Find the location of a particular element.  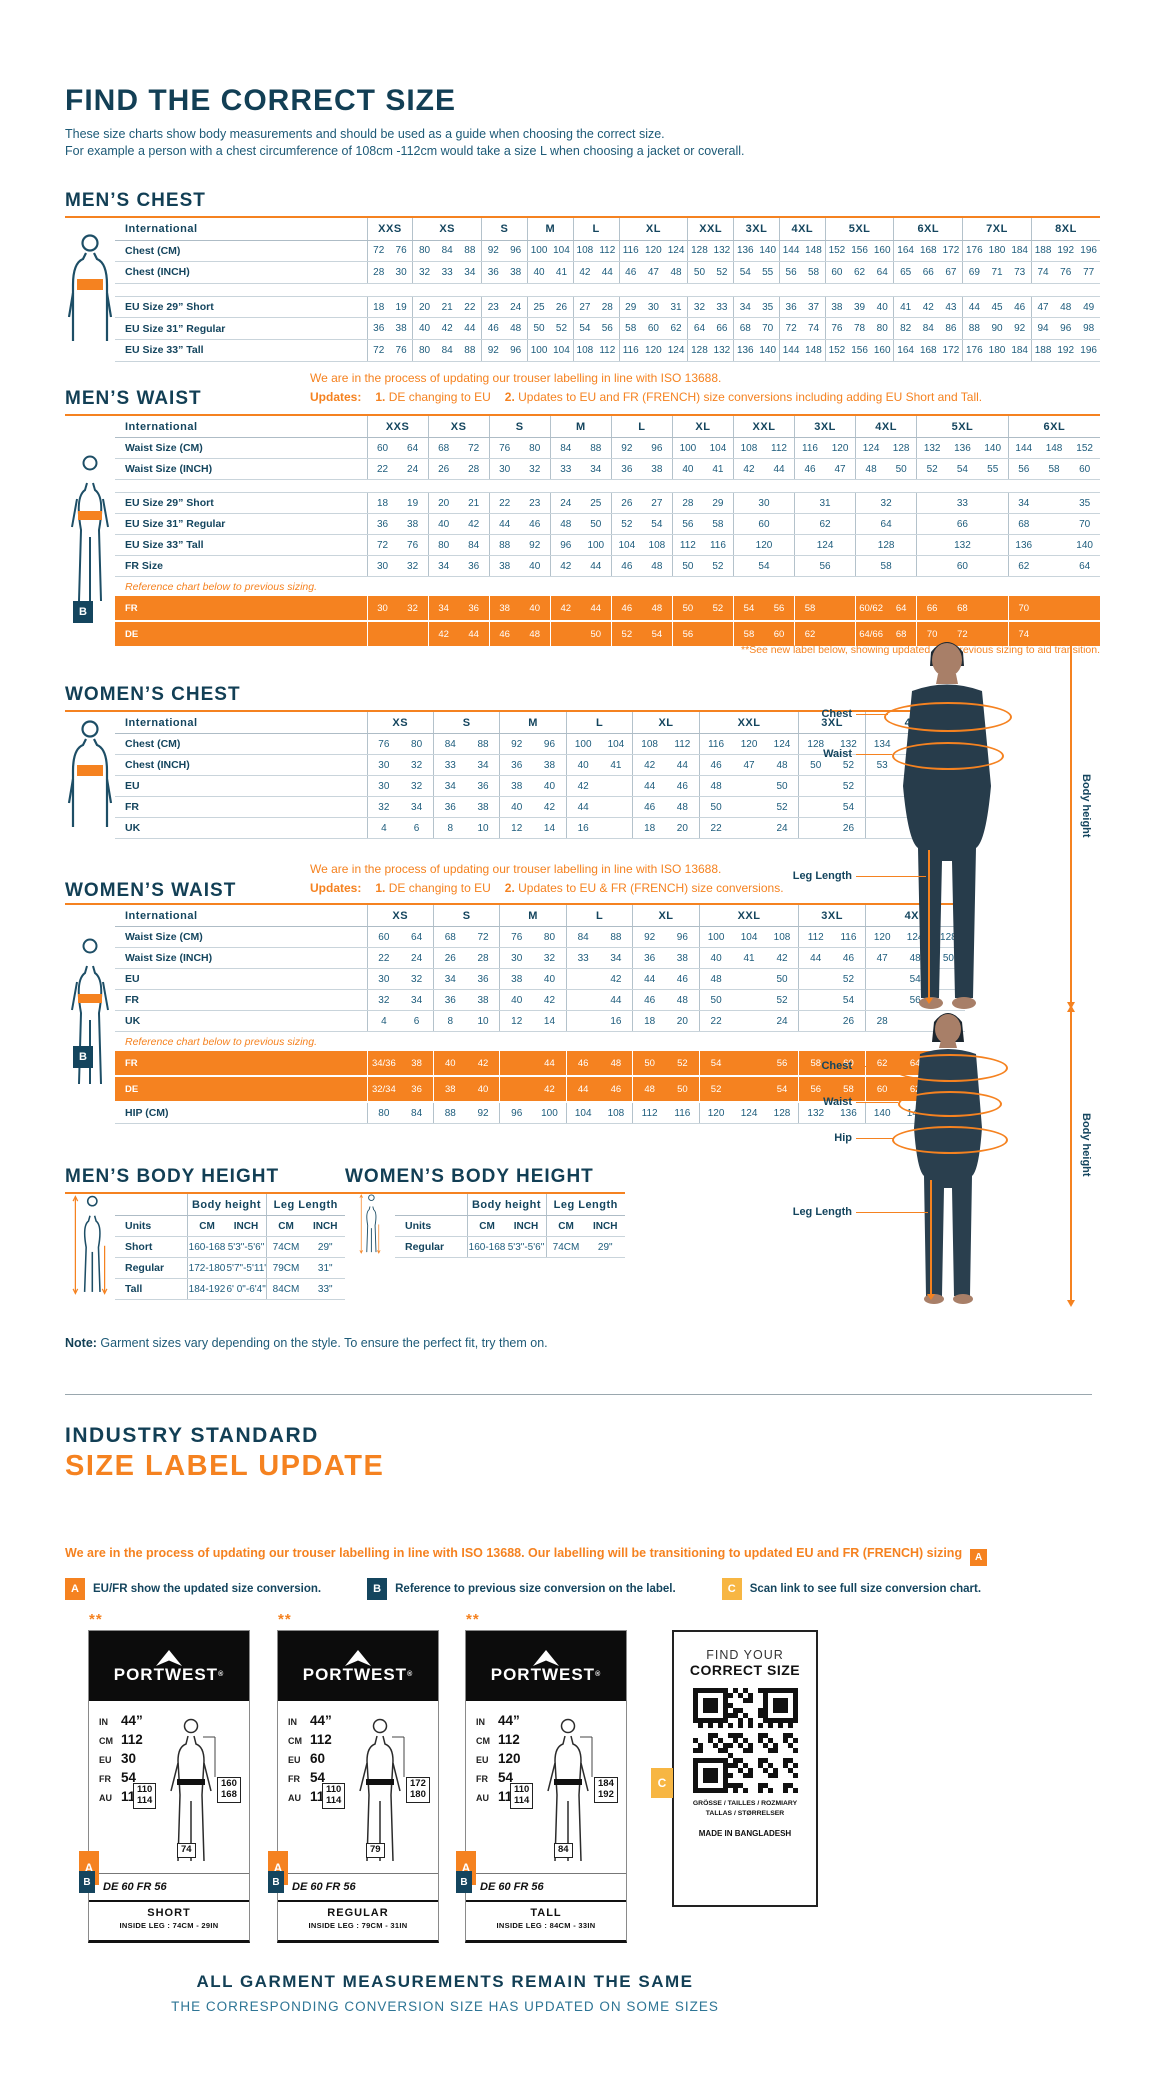

size-cell: 52 is located at coordinates (932, 469).